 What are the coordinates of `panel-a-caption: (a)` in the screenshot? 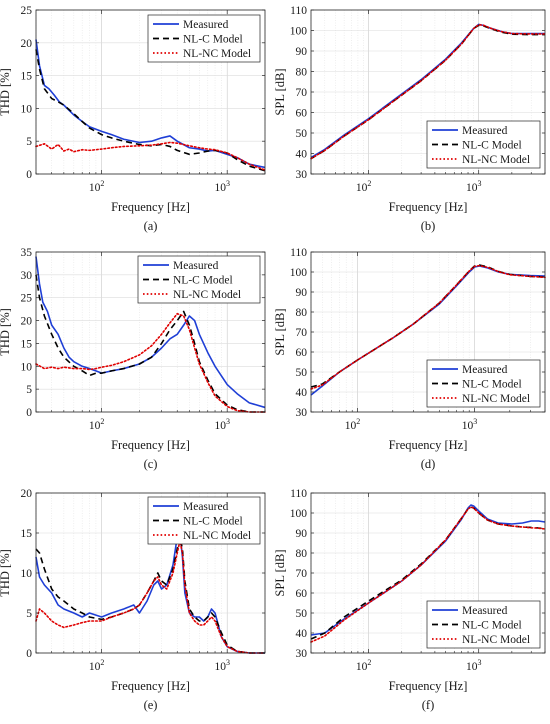 It's located at (151, 226).